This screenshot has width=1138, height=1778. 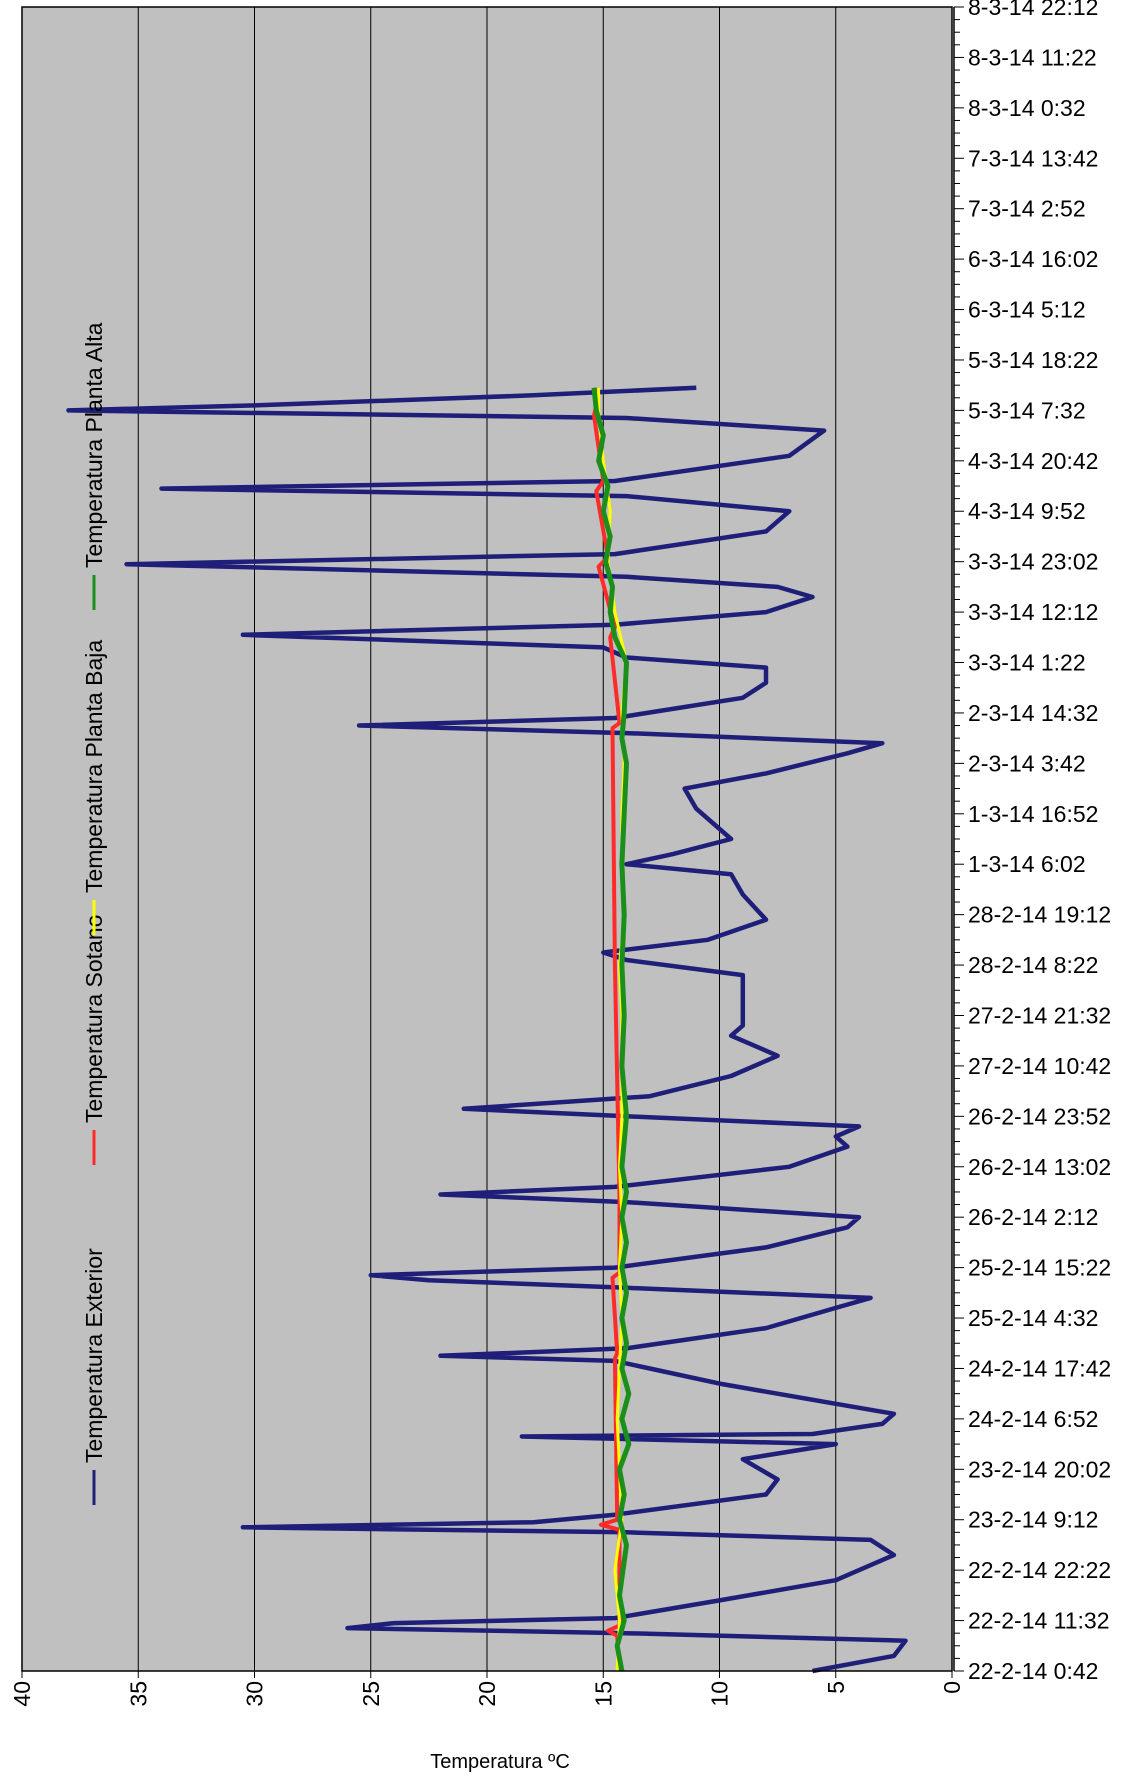 I want to click on time-tick-label: 26-2-14 2:12, so click(x=1033, y=1217).